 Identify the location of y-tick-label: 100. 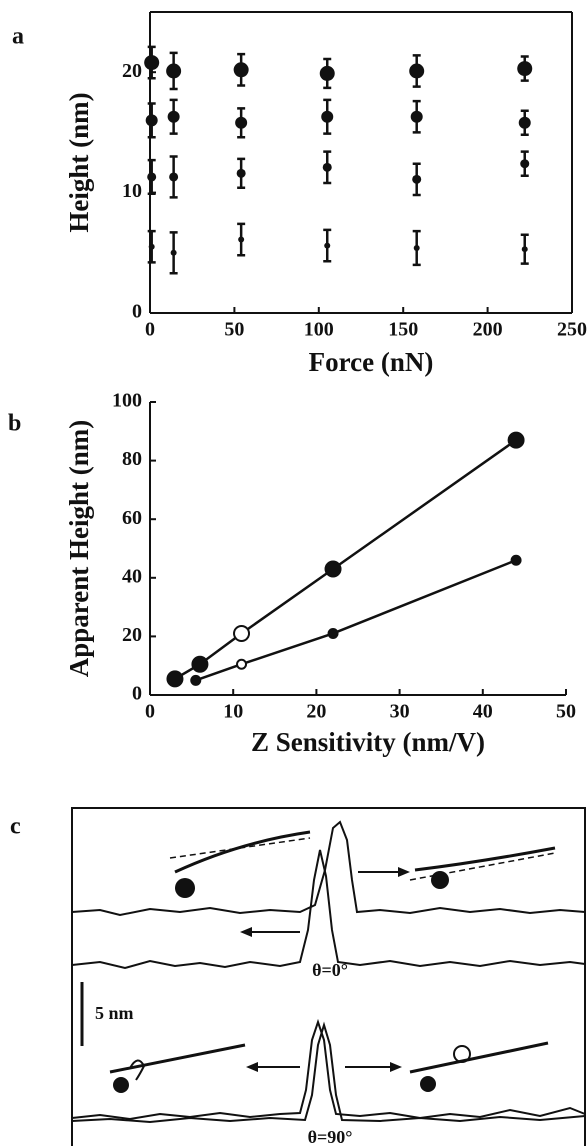
(127, 401).